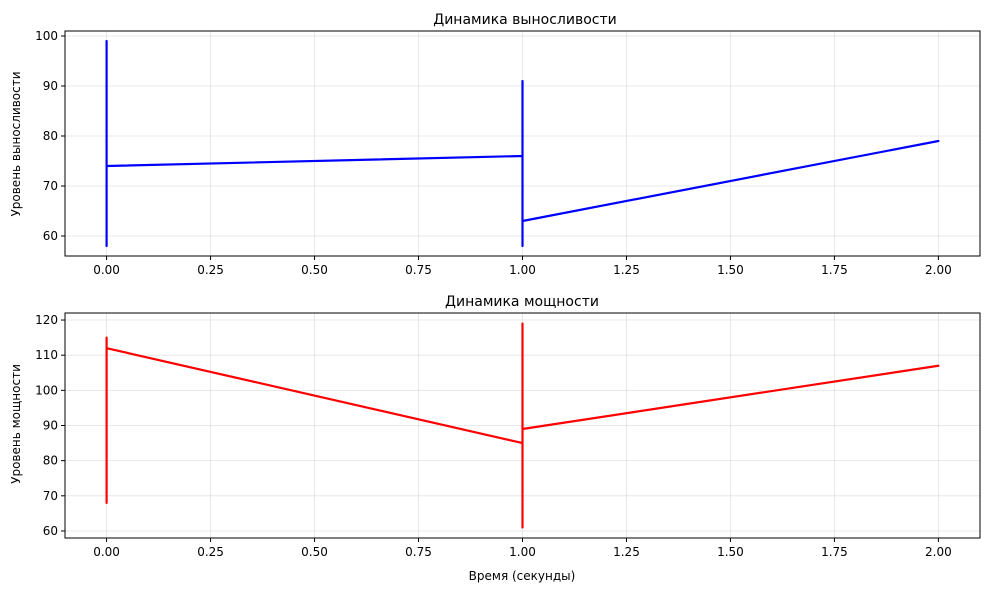  I want to click on endurance-x-tick-label: 0.25, so click(210, 270).